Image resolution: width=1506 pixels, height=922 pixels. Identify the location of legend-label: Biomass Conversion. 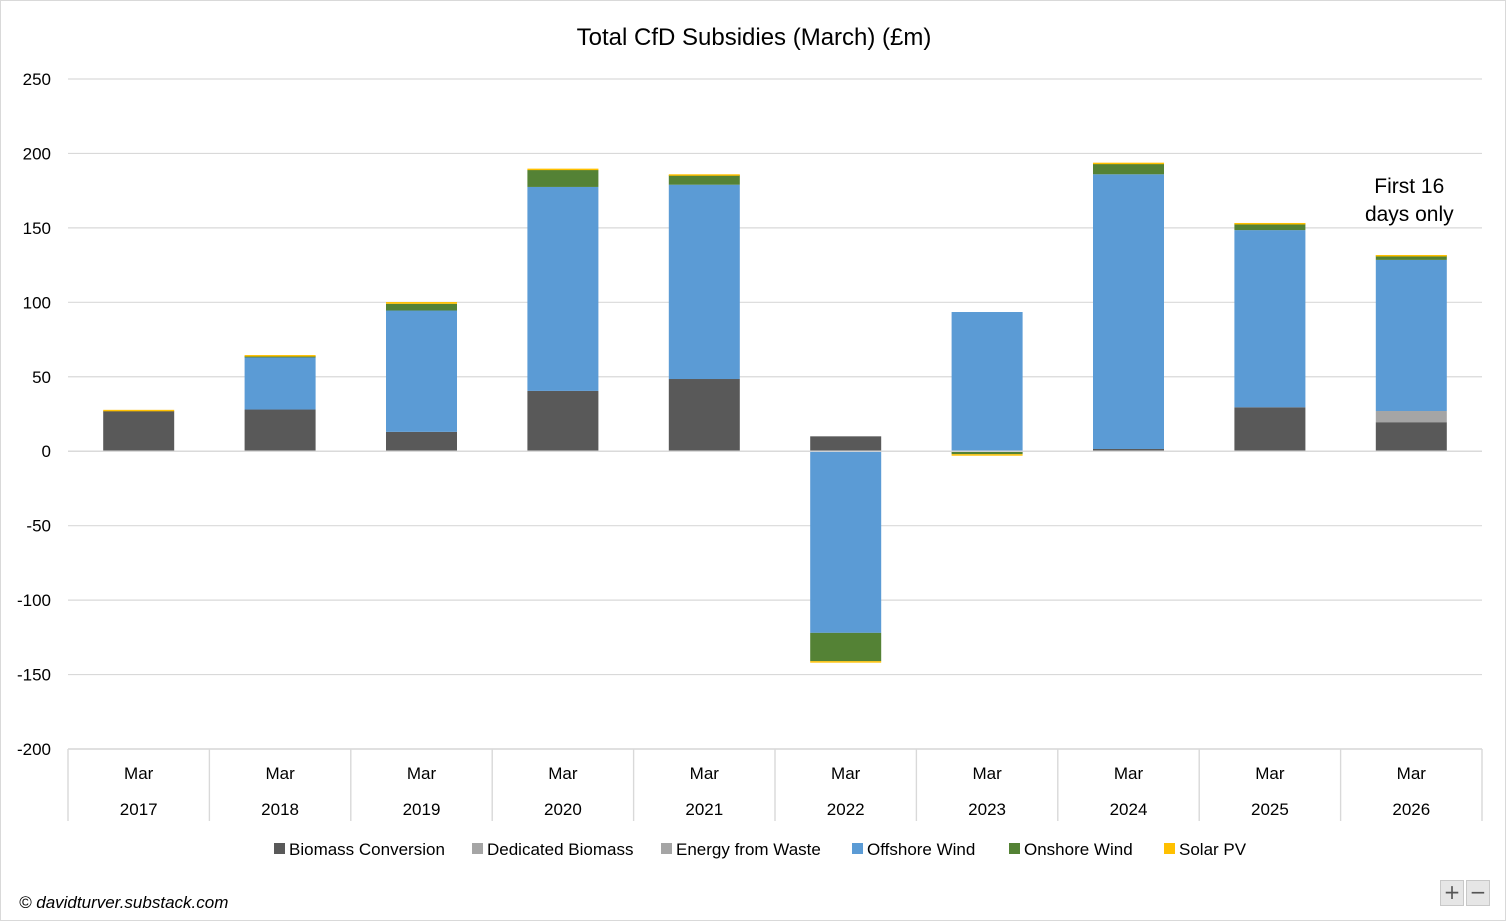
(367, 849).